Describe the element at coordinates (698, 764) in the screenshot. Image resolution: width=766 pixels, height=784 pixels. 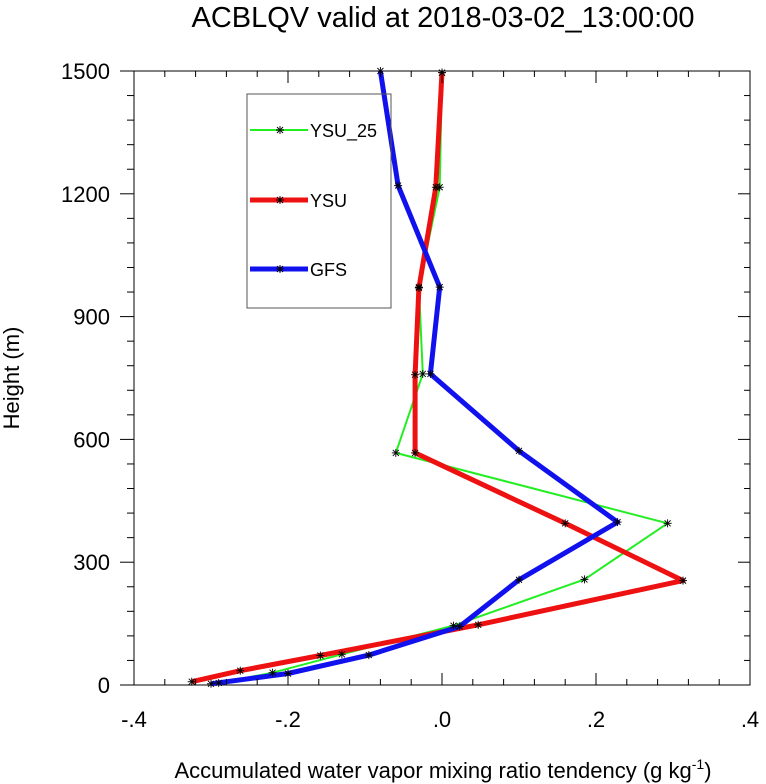
I see `x-axis-label-sup: -1` at that location.